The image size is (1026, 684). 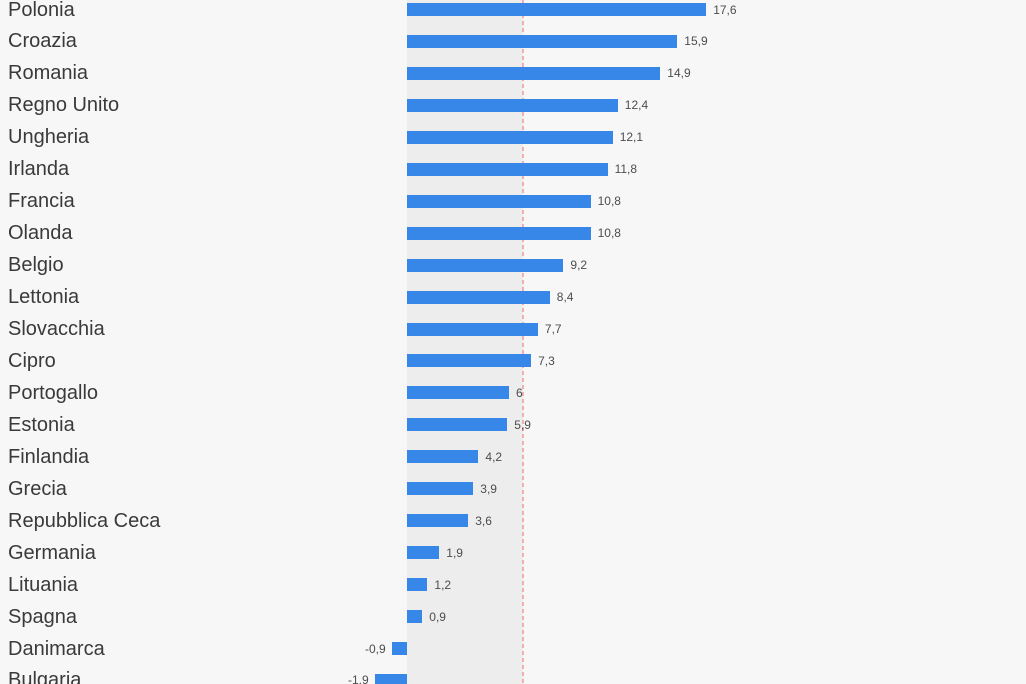 What do you see at coordinates (43, 584) in the screenshot?
I see `category-label: Lituania` at bounding box center [43, 584].